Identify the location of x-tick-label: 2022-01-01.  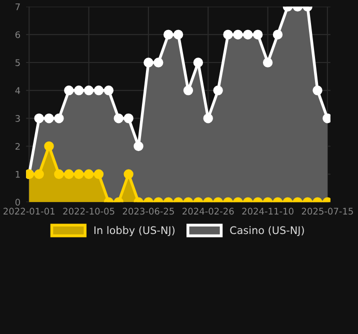
(29, 211).